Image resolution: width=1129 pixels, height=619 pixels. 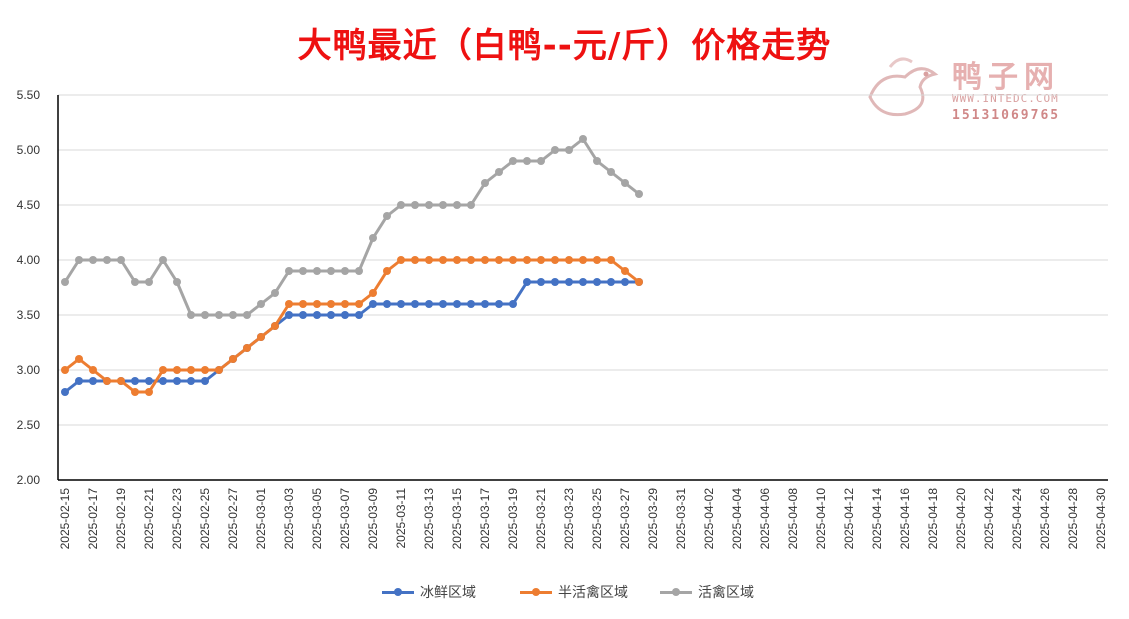 I want to click on x-tick-label: 2025-03-15, so click(x=457, y=519).